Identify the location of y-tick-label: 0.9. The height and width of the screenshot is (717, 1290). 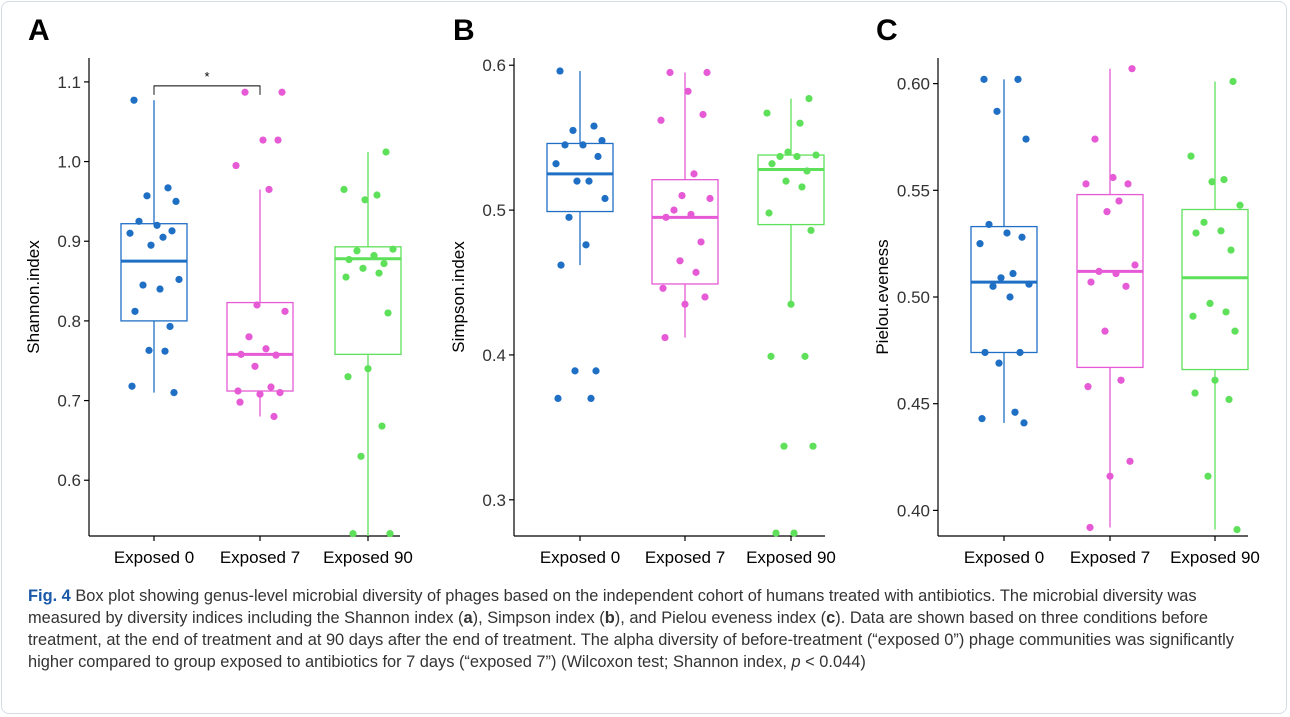
(69, 241).